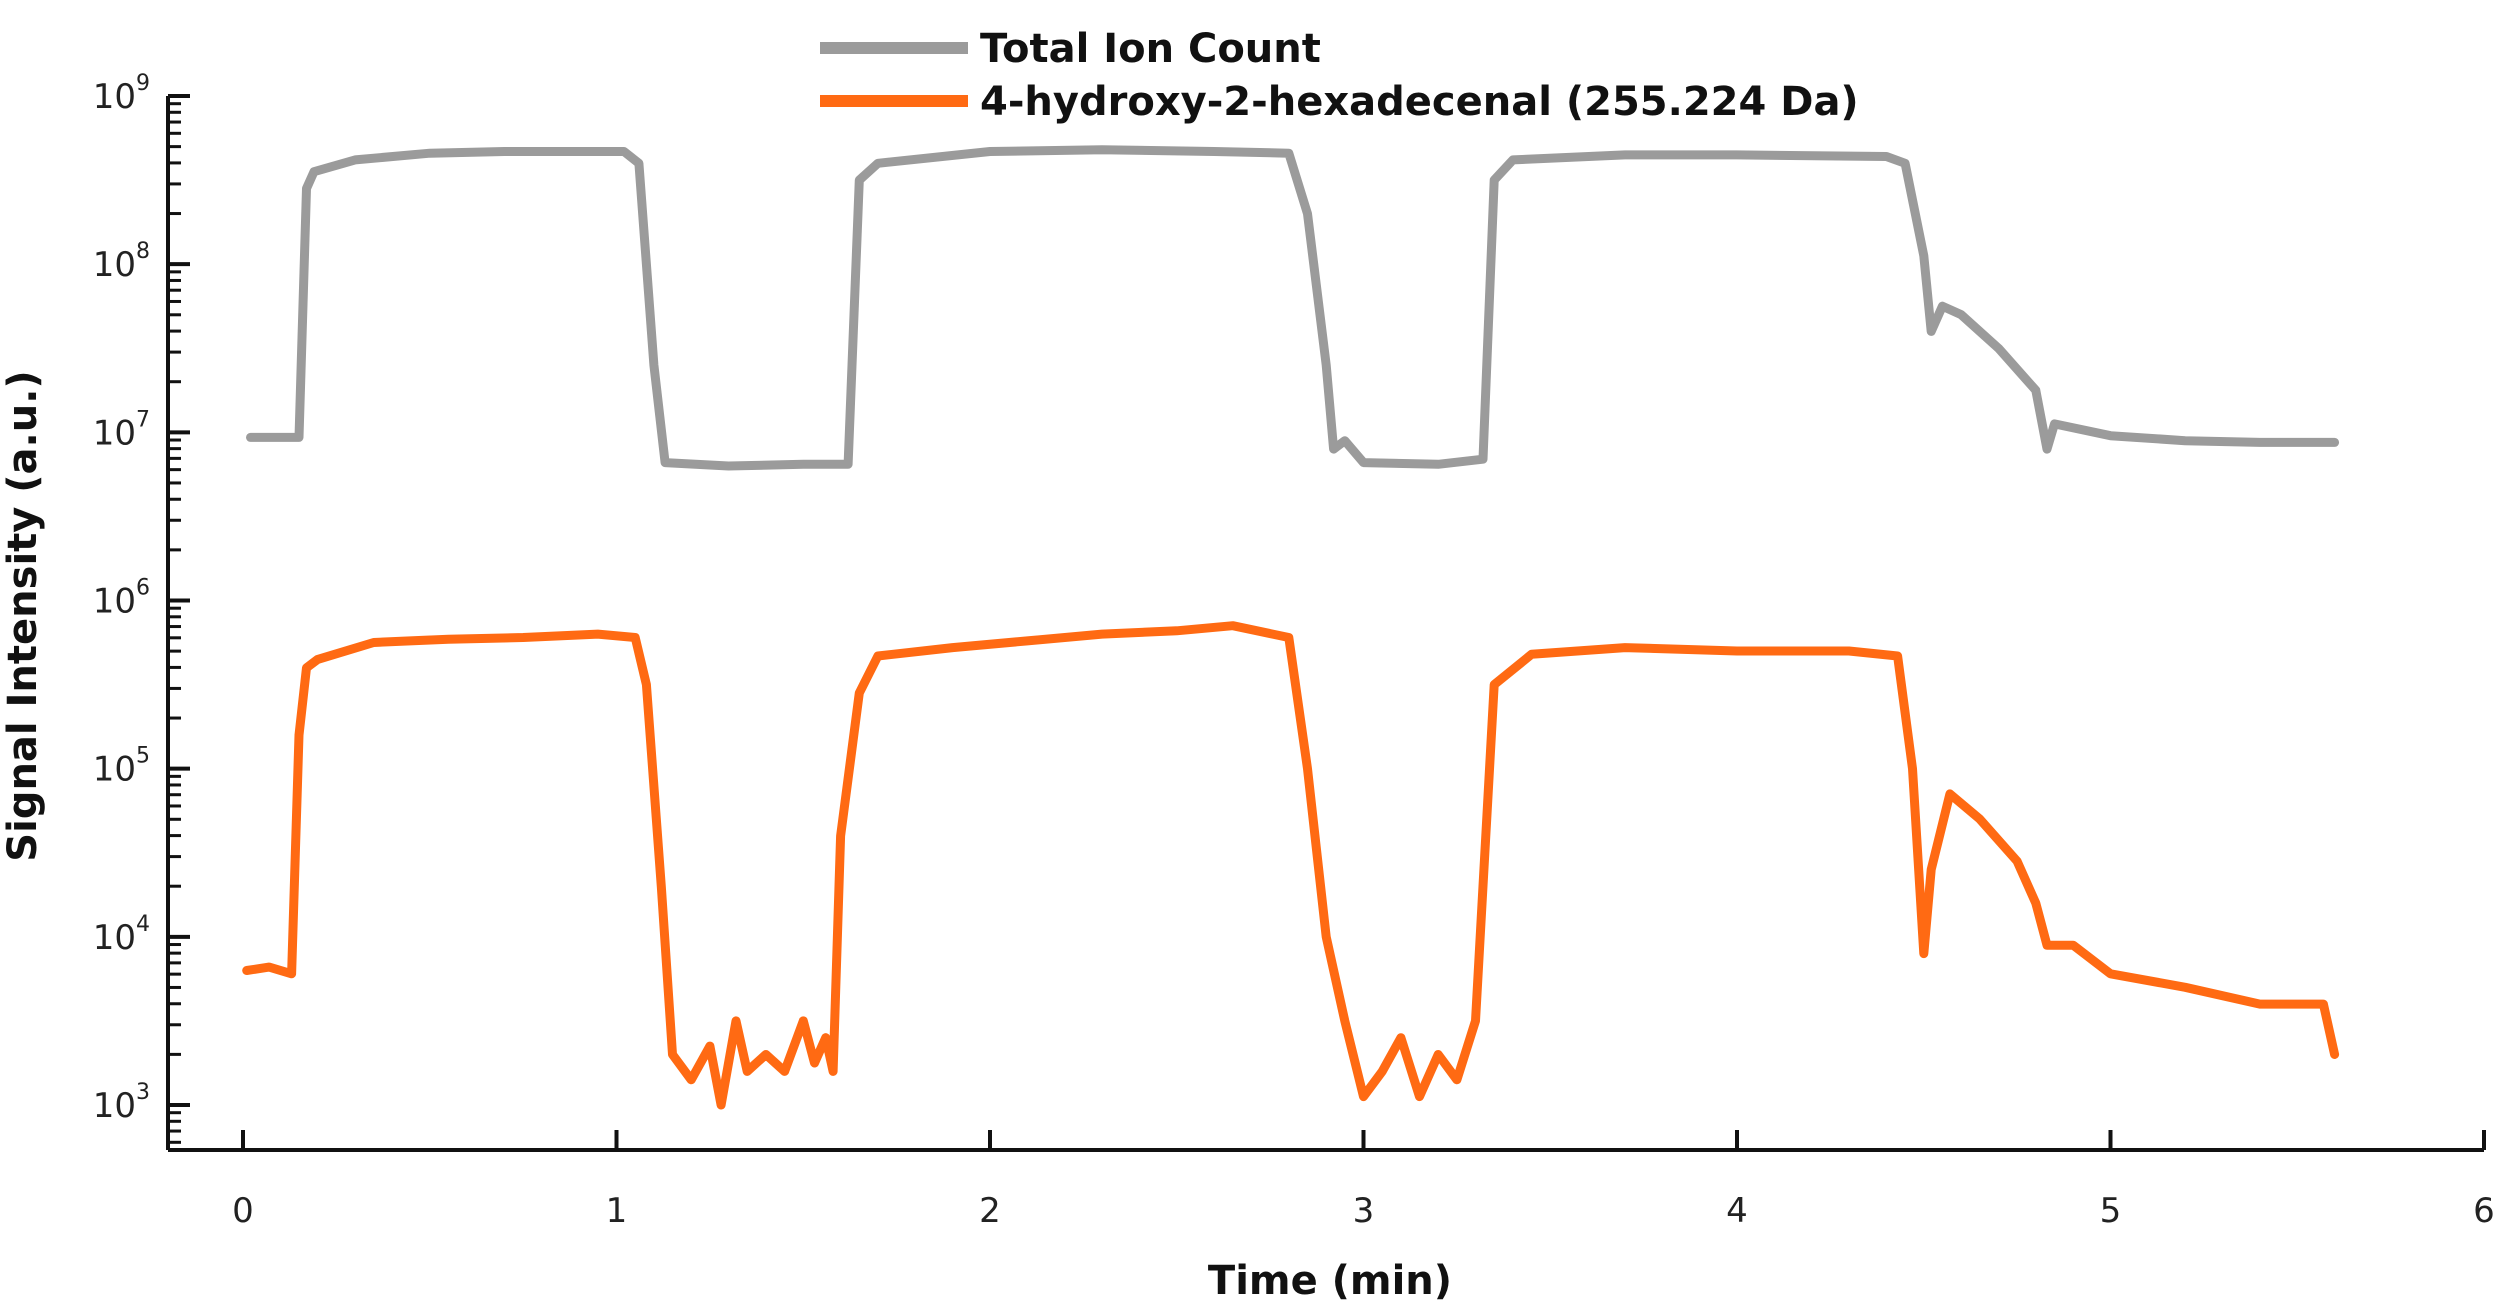 The width and height of the screenshot is (2500, 1301). What do you see at coordinates (1737, 1211) in the screenshot?
I see `x-tick-label: 4` at bounding box center [1737, 1211].